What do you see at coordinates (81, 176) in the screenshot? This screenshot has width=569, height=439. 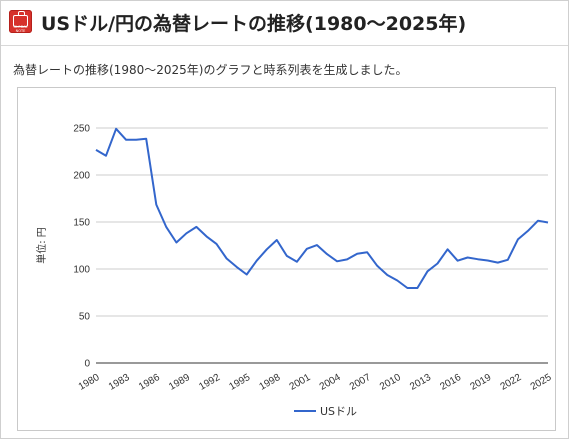 I see `y-tick-label: 200` at bounding box center [81, 176].